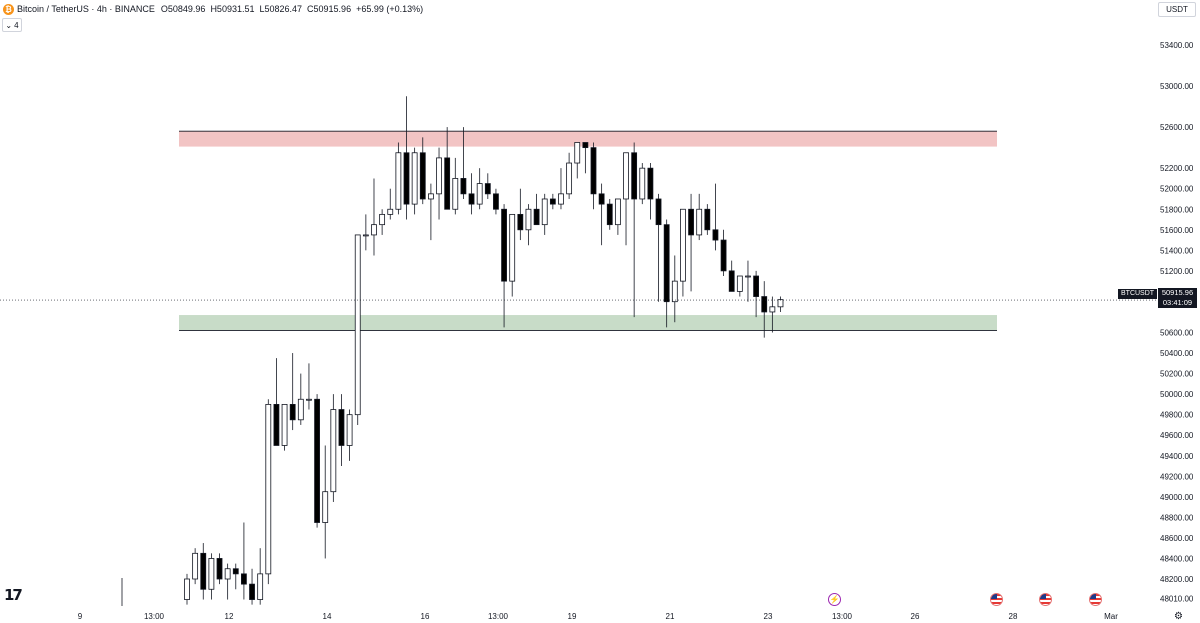 The height and width of the screenshot is (623, 1200). I want to click on y-tick-label: 48600.00, so click(1177, 538).